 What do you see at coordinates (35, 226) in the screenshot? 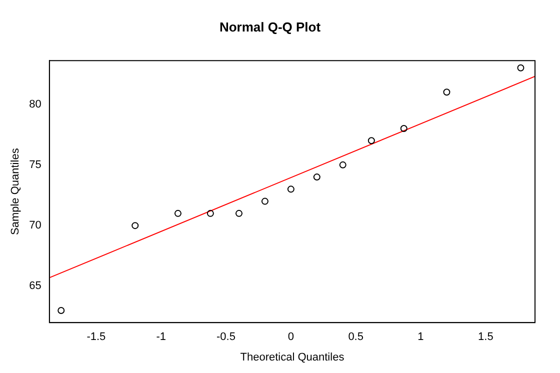
I see `y-tick-label: 70` at bounding box center [35, 226].